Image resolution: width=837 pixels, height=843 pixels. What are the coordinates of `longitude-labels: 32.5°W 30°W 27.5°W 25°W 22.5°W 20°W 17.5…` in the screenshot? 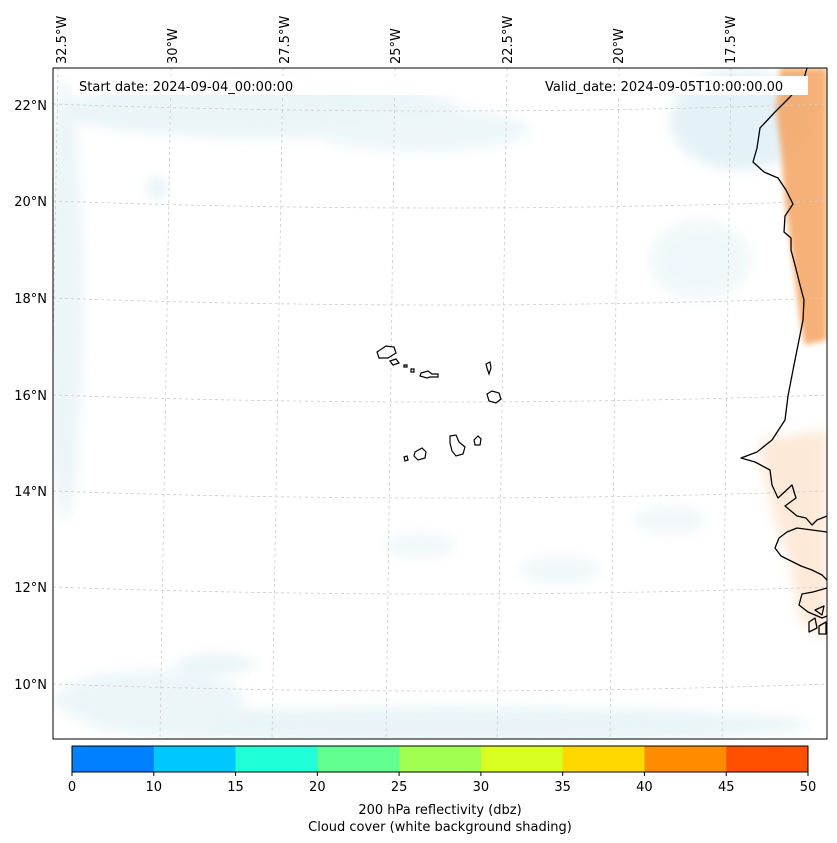 It's located at (397, 40).